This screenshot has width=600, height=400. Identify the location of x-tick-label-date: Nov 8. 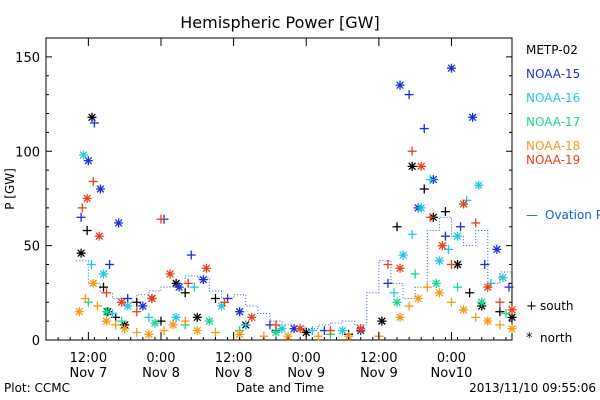
(234, 373).